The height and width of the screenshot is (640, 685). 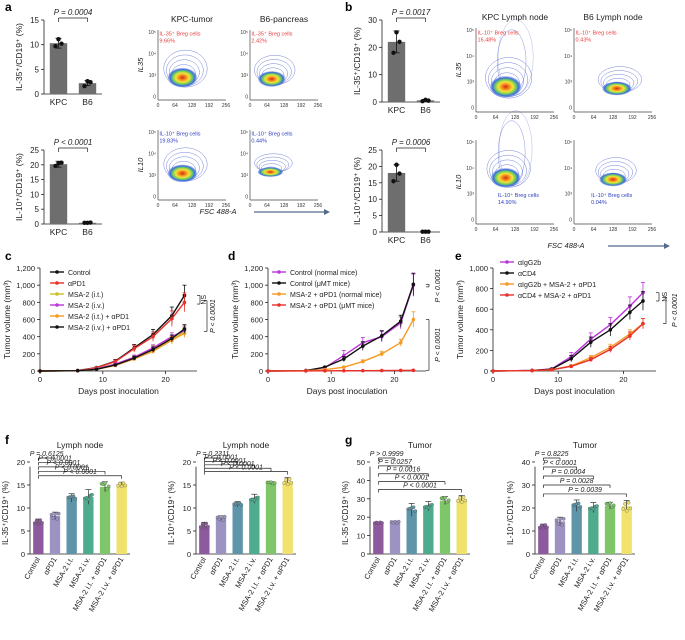 What do you see at coordinates (527, 274) in the screenshot?
I see `legend-entry: αCD4` at bounding box center [527, 274].